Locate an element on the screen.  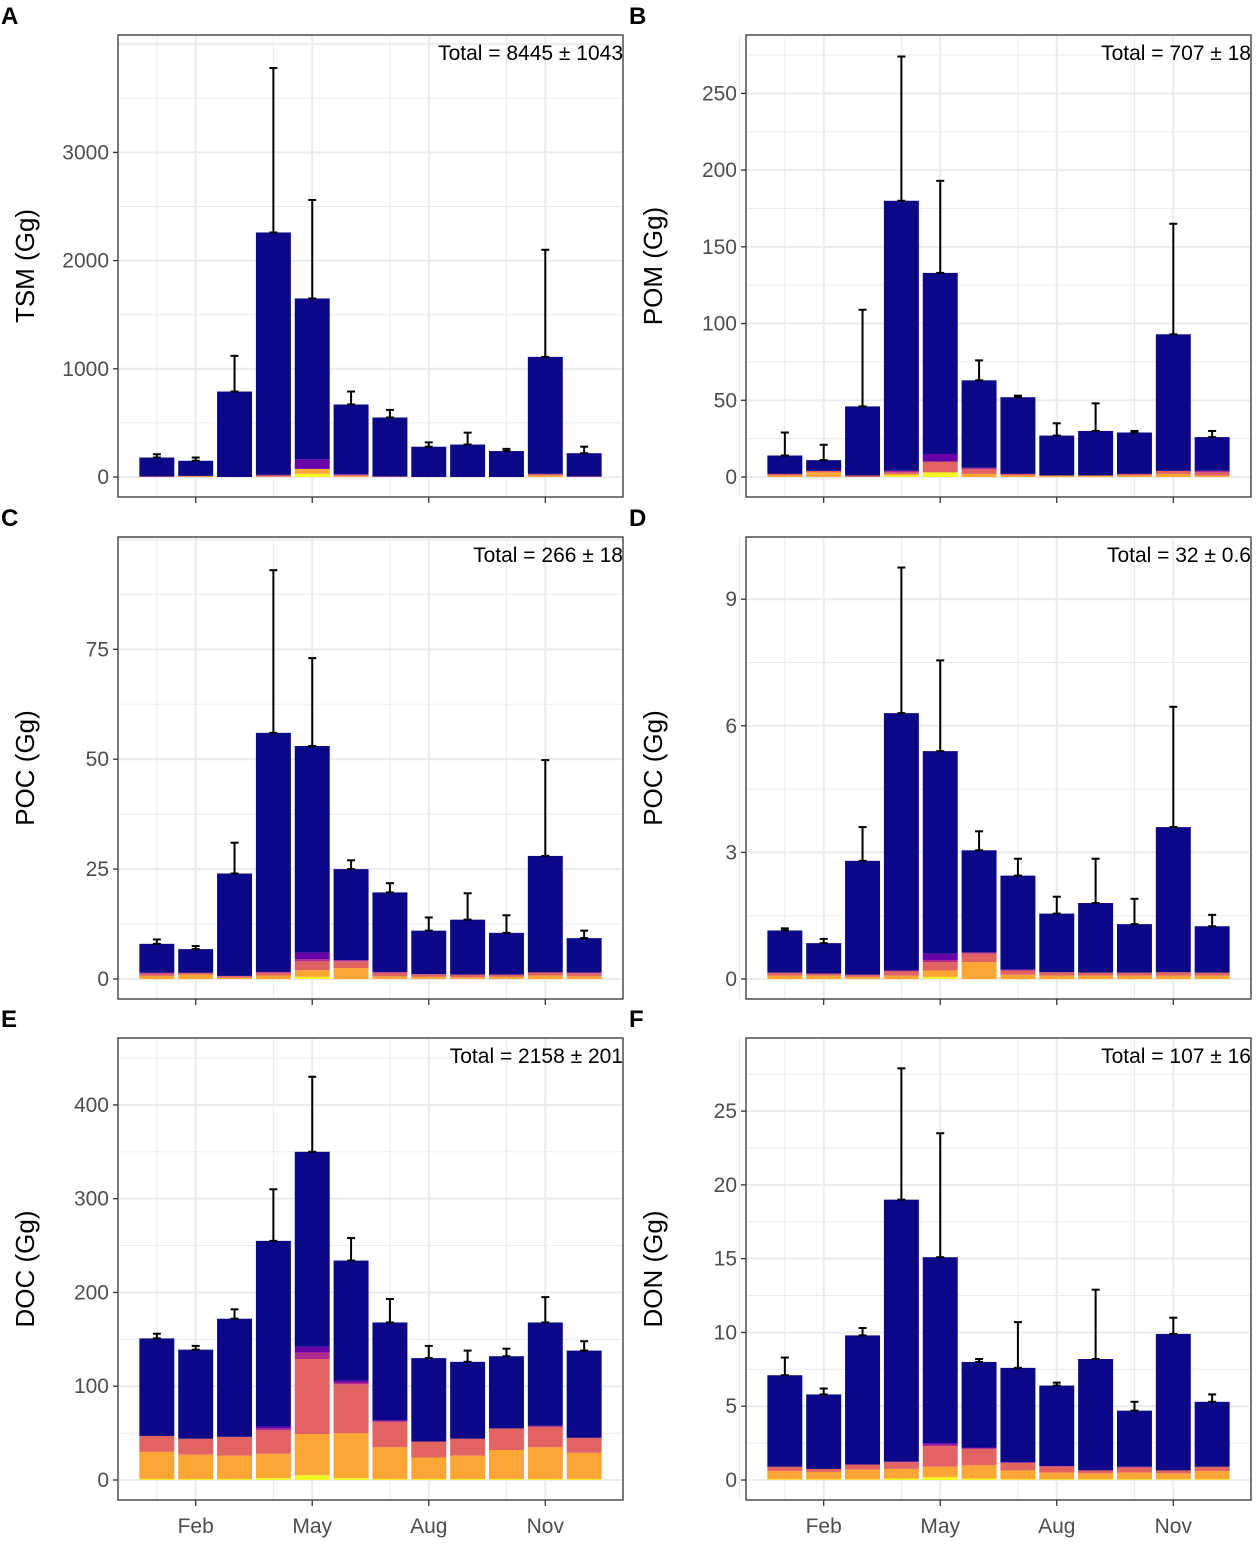
bar-segment-oct-s5 is located at coordinates (506, 464).